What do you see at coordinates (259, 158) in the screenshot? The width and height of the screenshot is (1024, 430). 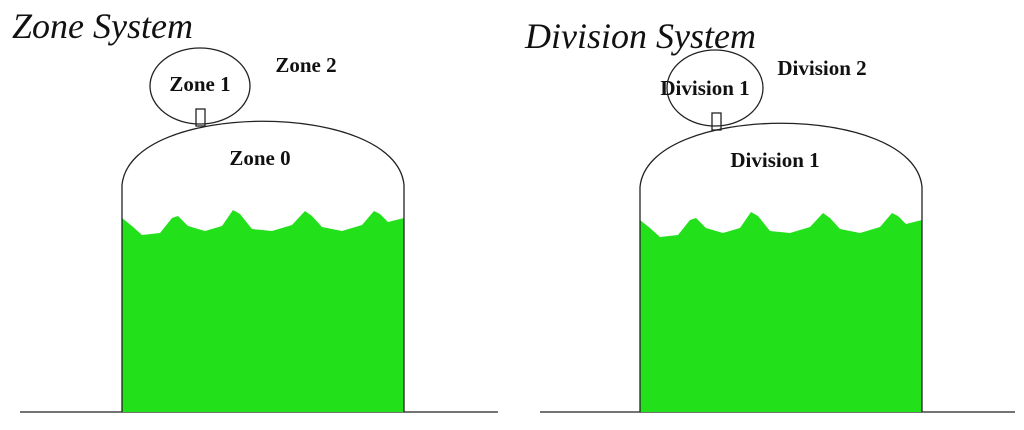 I see `label: Zone 0` at bounding box center [259, 158].